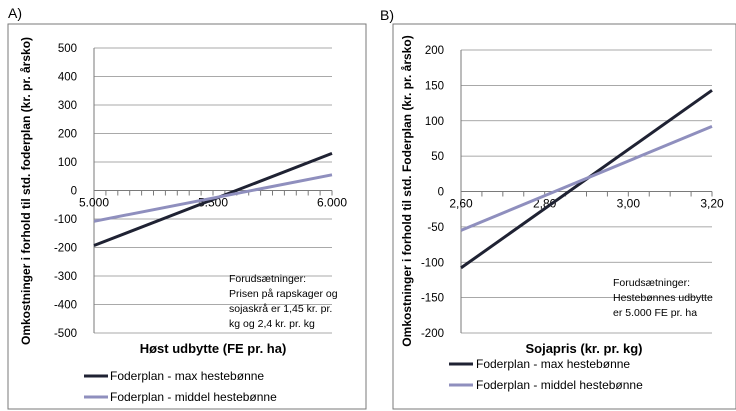 This screenshot has height=411, width=736. I want to click on x-tick-label: 3,20, so click(712, 204).